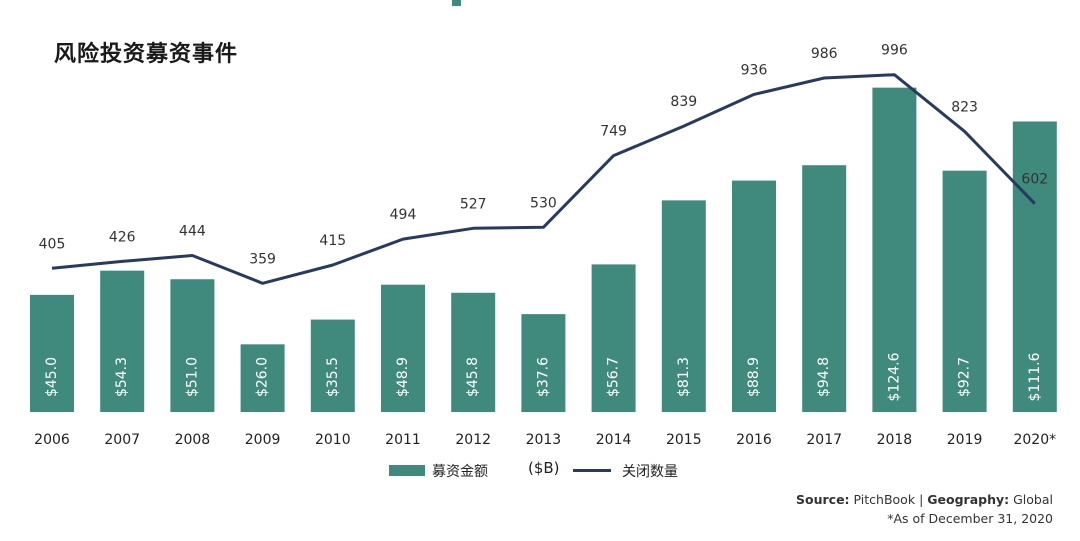 The height and width of the screenshot is (541, 1080). Describe the element at coordinates (1033, 499) in the screenshot. I see `geography-value: Global` at that location.